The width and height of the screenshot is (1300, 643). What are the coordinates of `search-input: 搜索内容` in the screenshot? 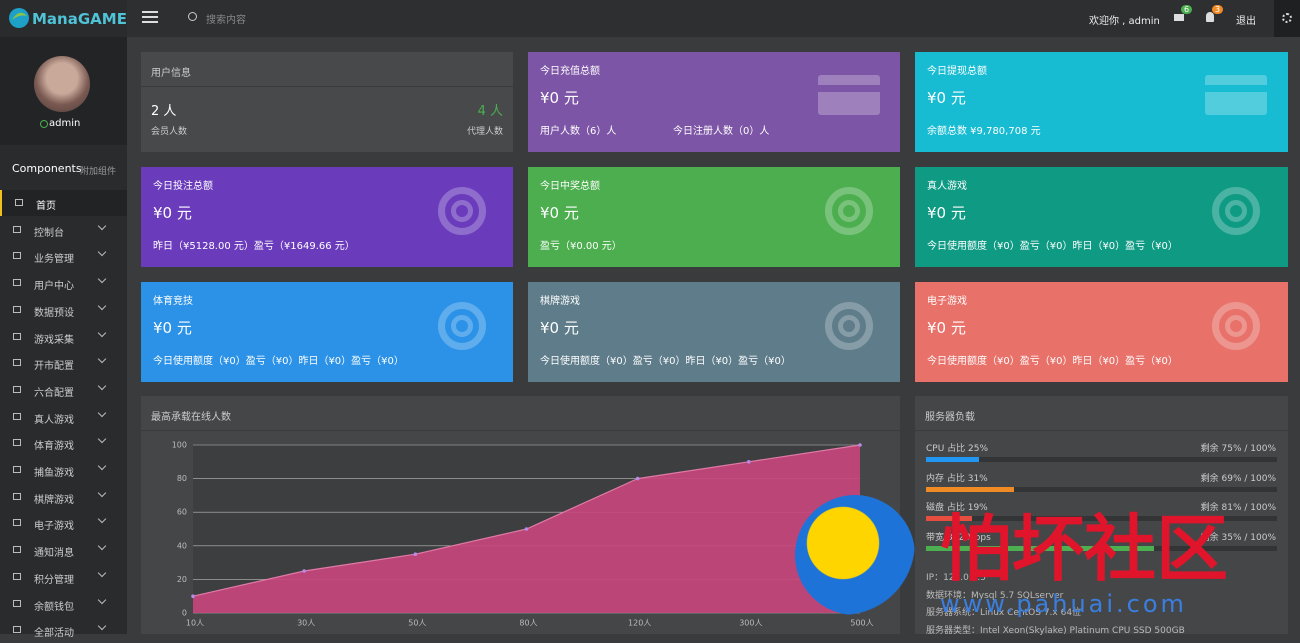 It's located at (226, 20).